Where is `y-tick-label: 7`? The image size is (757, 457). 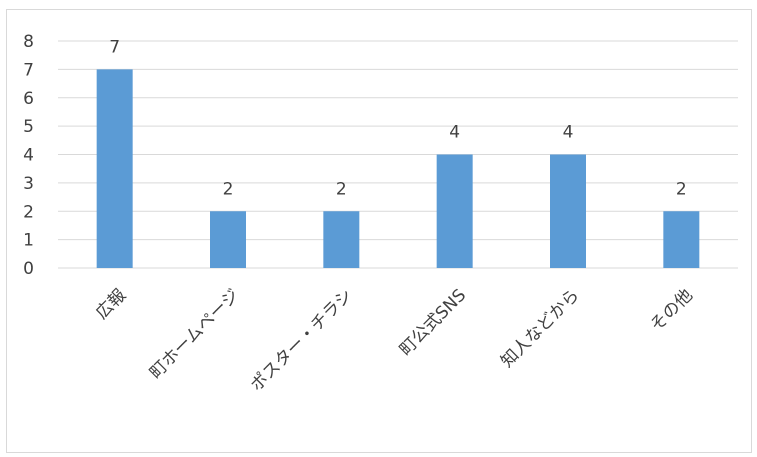
y-tick-label: 7 is located at coordinates (28, 70).